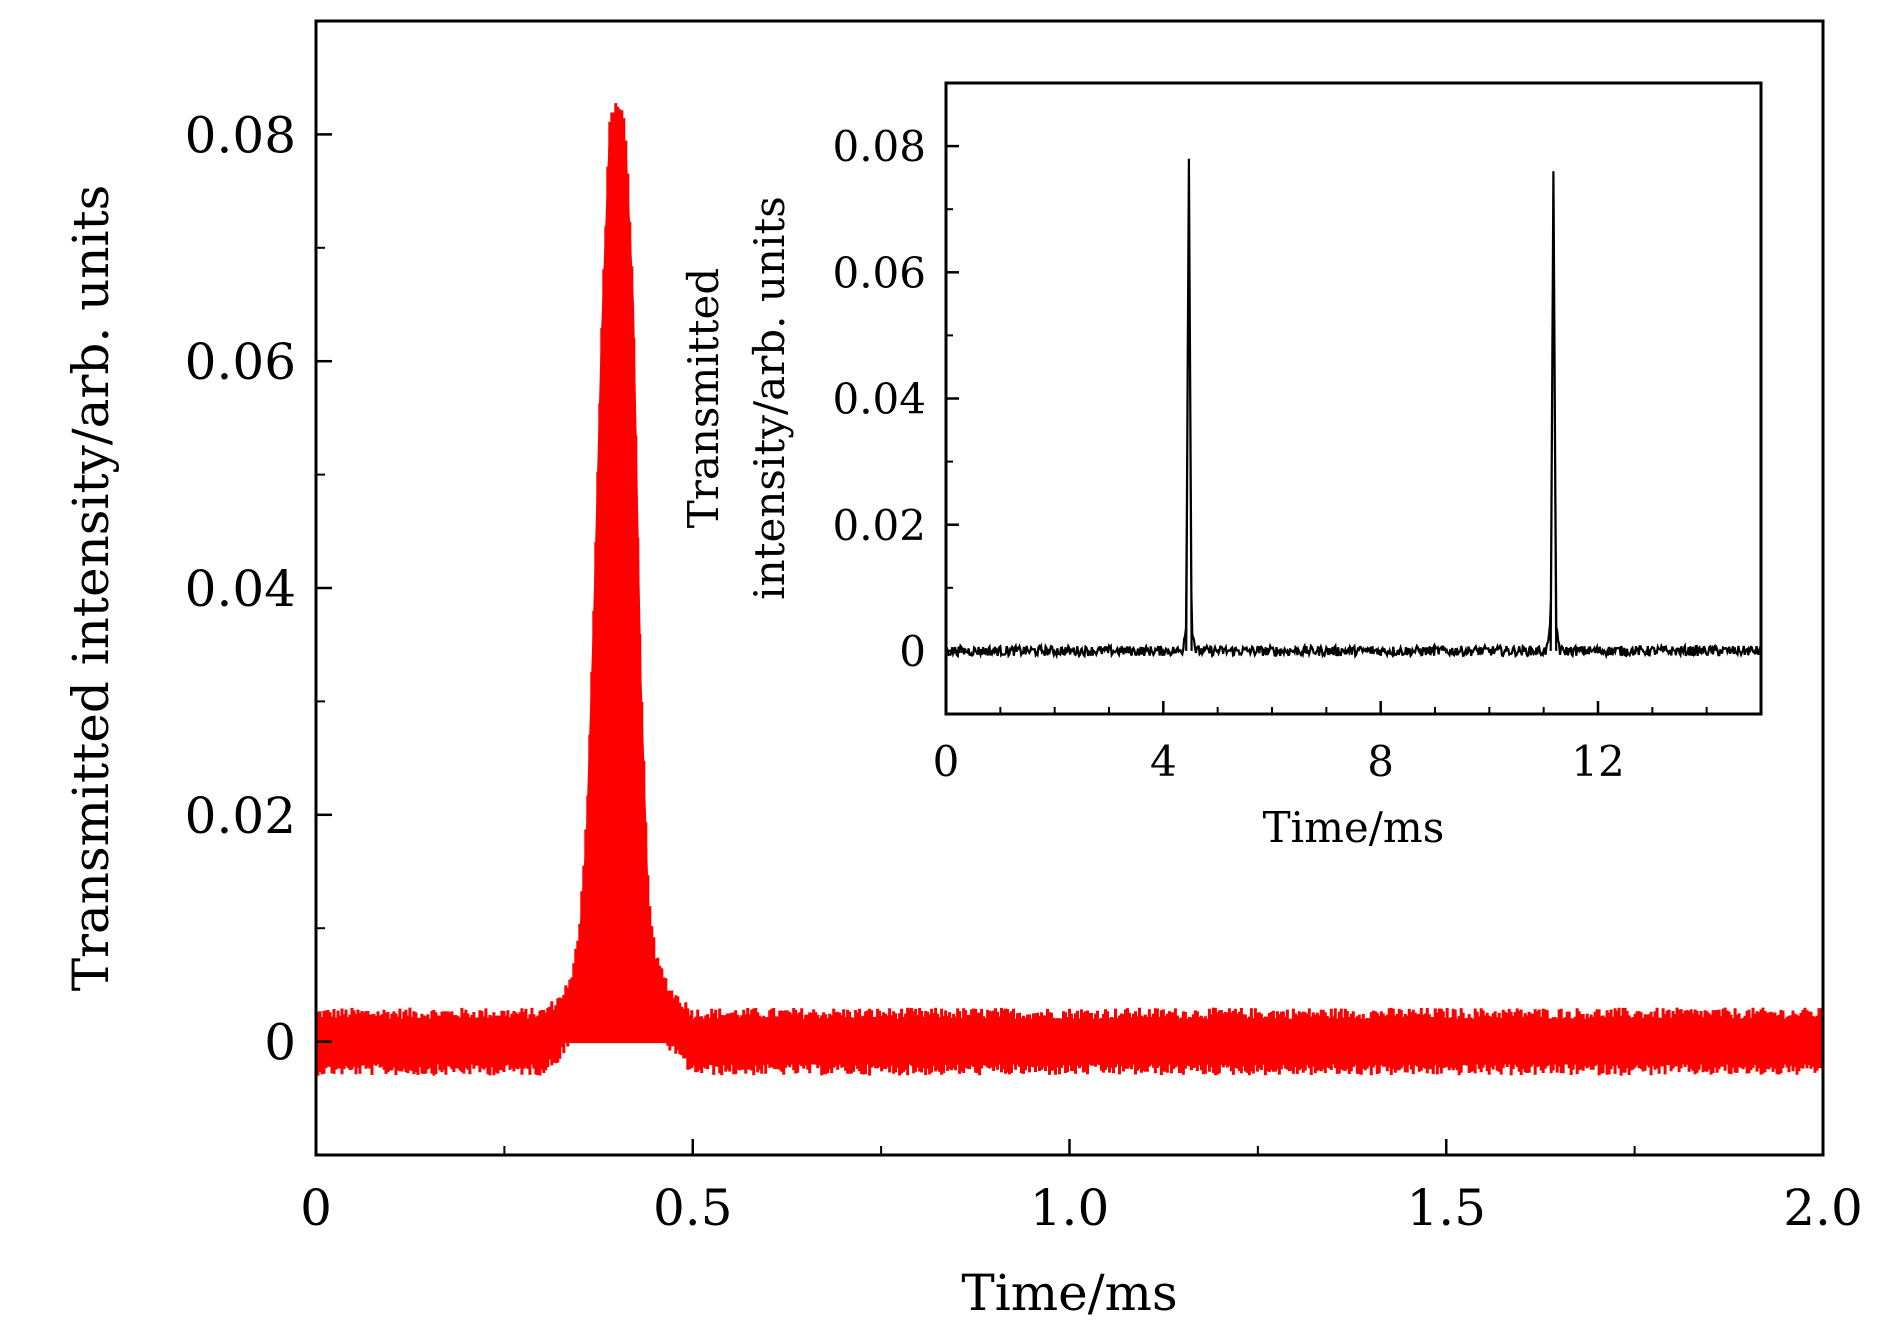 This screenshot has width=1890, height=1323. I want to click on main-y-axis-title: Transmitted intensity/arb. units, so click(91, 588).